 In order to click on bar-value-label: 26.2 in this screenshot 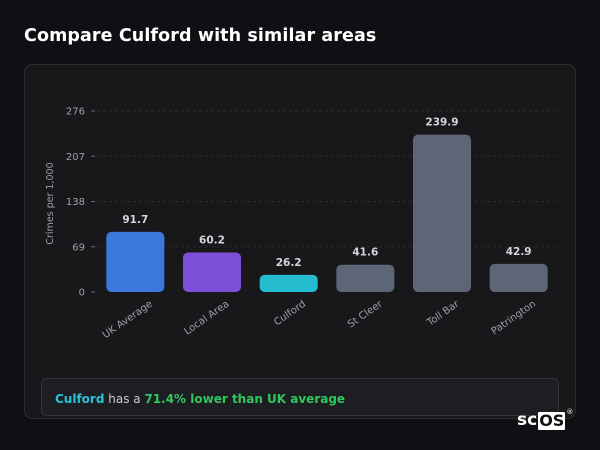, I will do `click(289, 263)`.